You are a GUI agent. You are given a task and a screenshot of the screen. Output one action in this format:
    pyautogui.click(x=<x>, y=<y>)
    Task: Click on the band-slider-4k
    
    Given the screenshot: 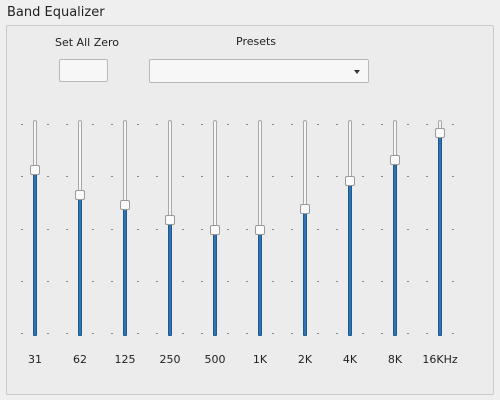 What is the action you would take?
    pyautogui.click(x=350, y=229)
    